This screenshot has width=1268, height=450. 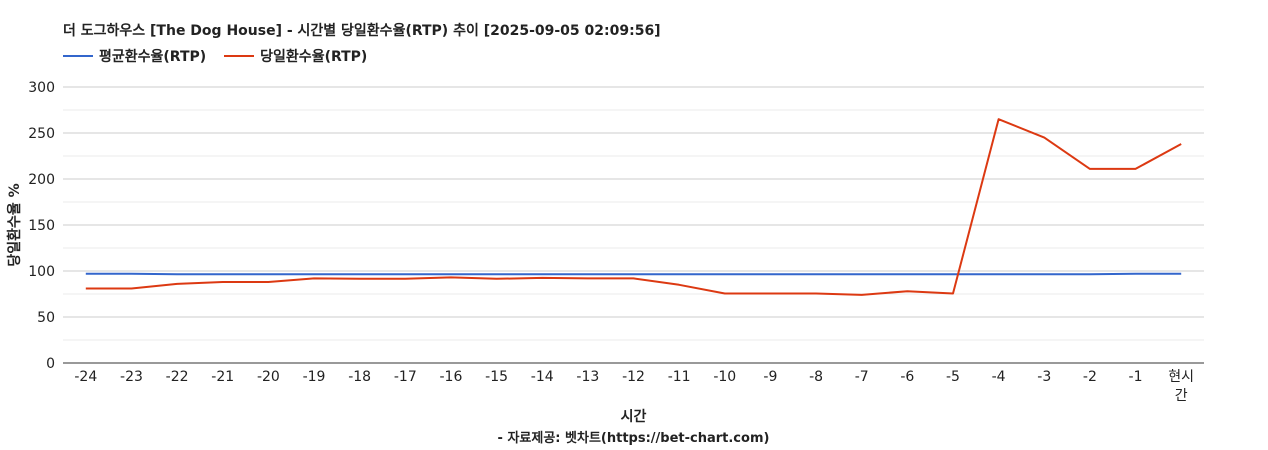 What do you see at coordinates (907, 377) in the screenshot?
I see `x-tick-label: -6` at bounding box center [907, 377].